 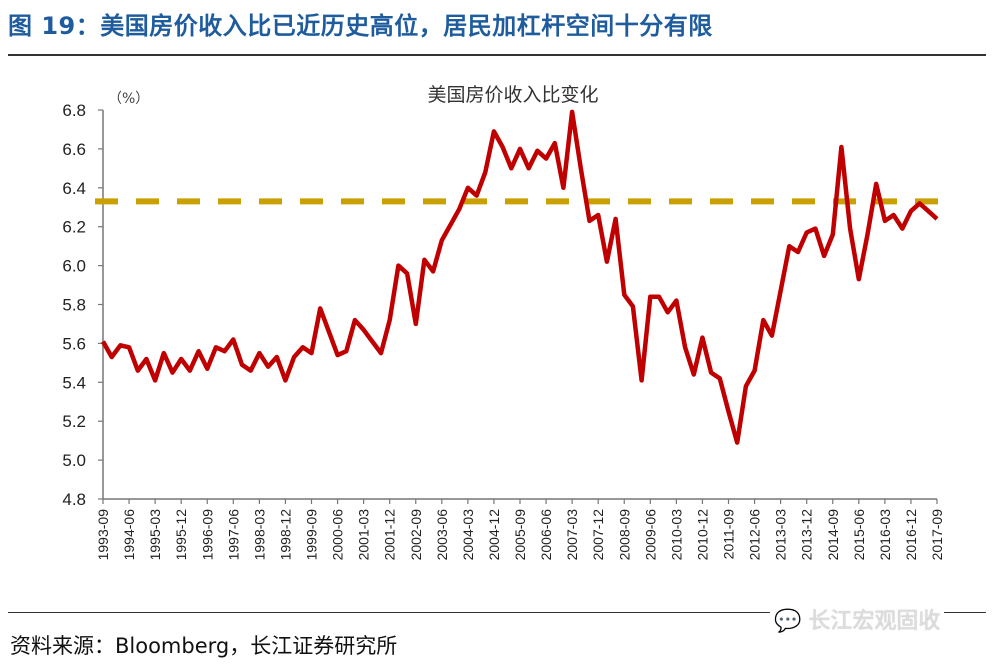 What do you see at coordinates (624, 535) in the screenshot?
I see `x-tick-label: 2008-09` at bounding box center [624, 535].